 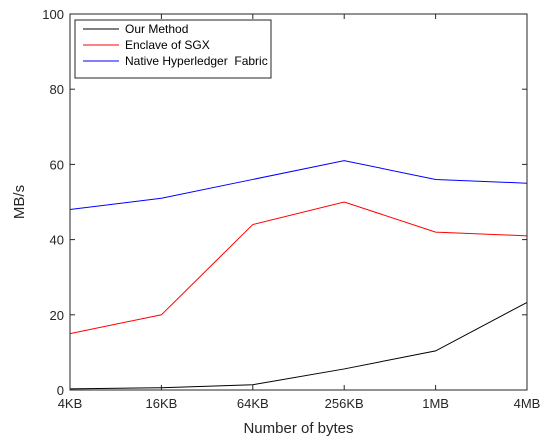 I want to click on y-axis-label: MB/s, so click(x=19, y=202).